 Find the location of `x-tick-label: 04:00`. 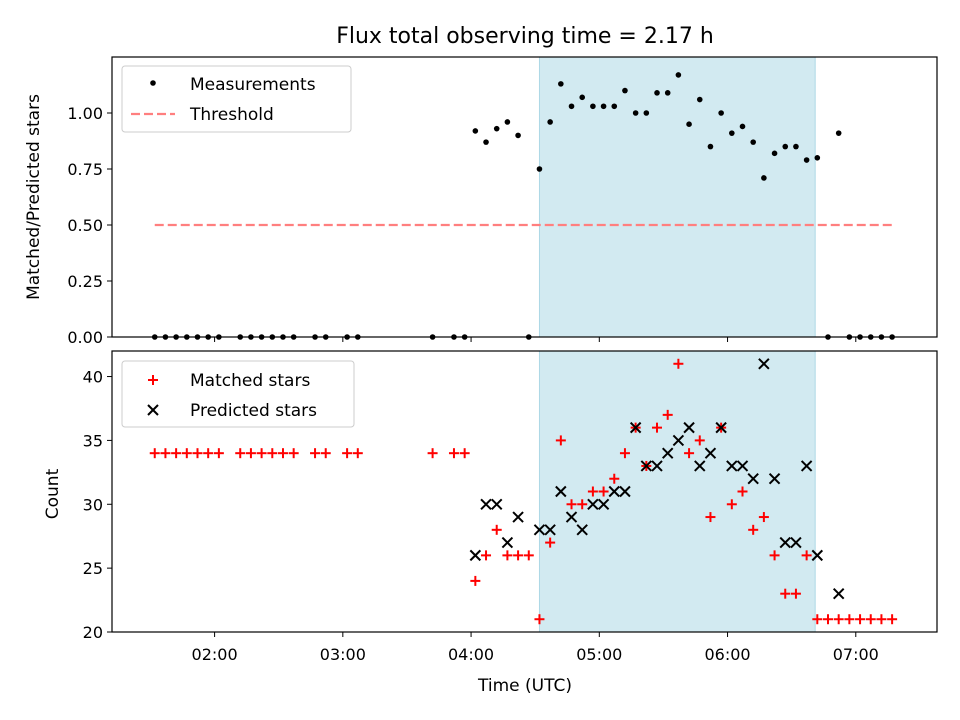

x-tick-label: 04:00 is located at coordinates (471, 654).